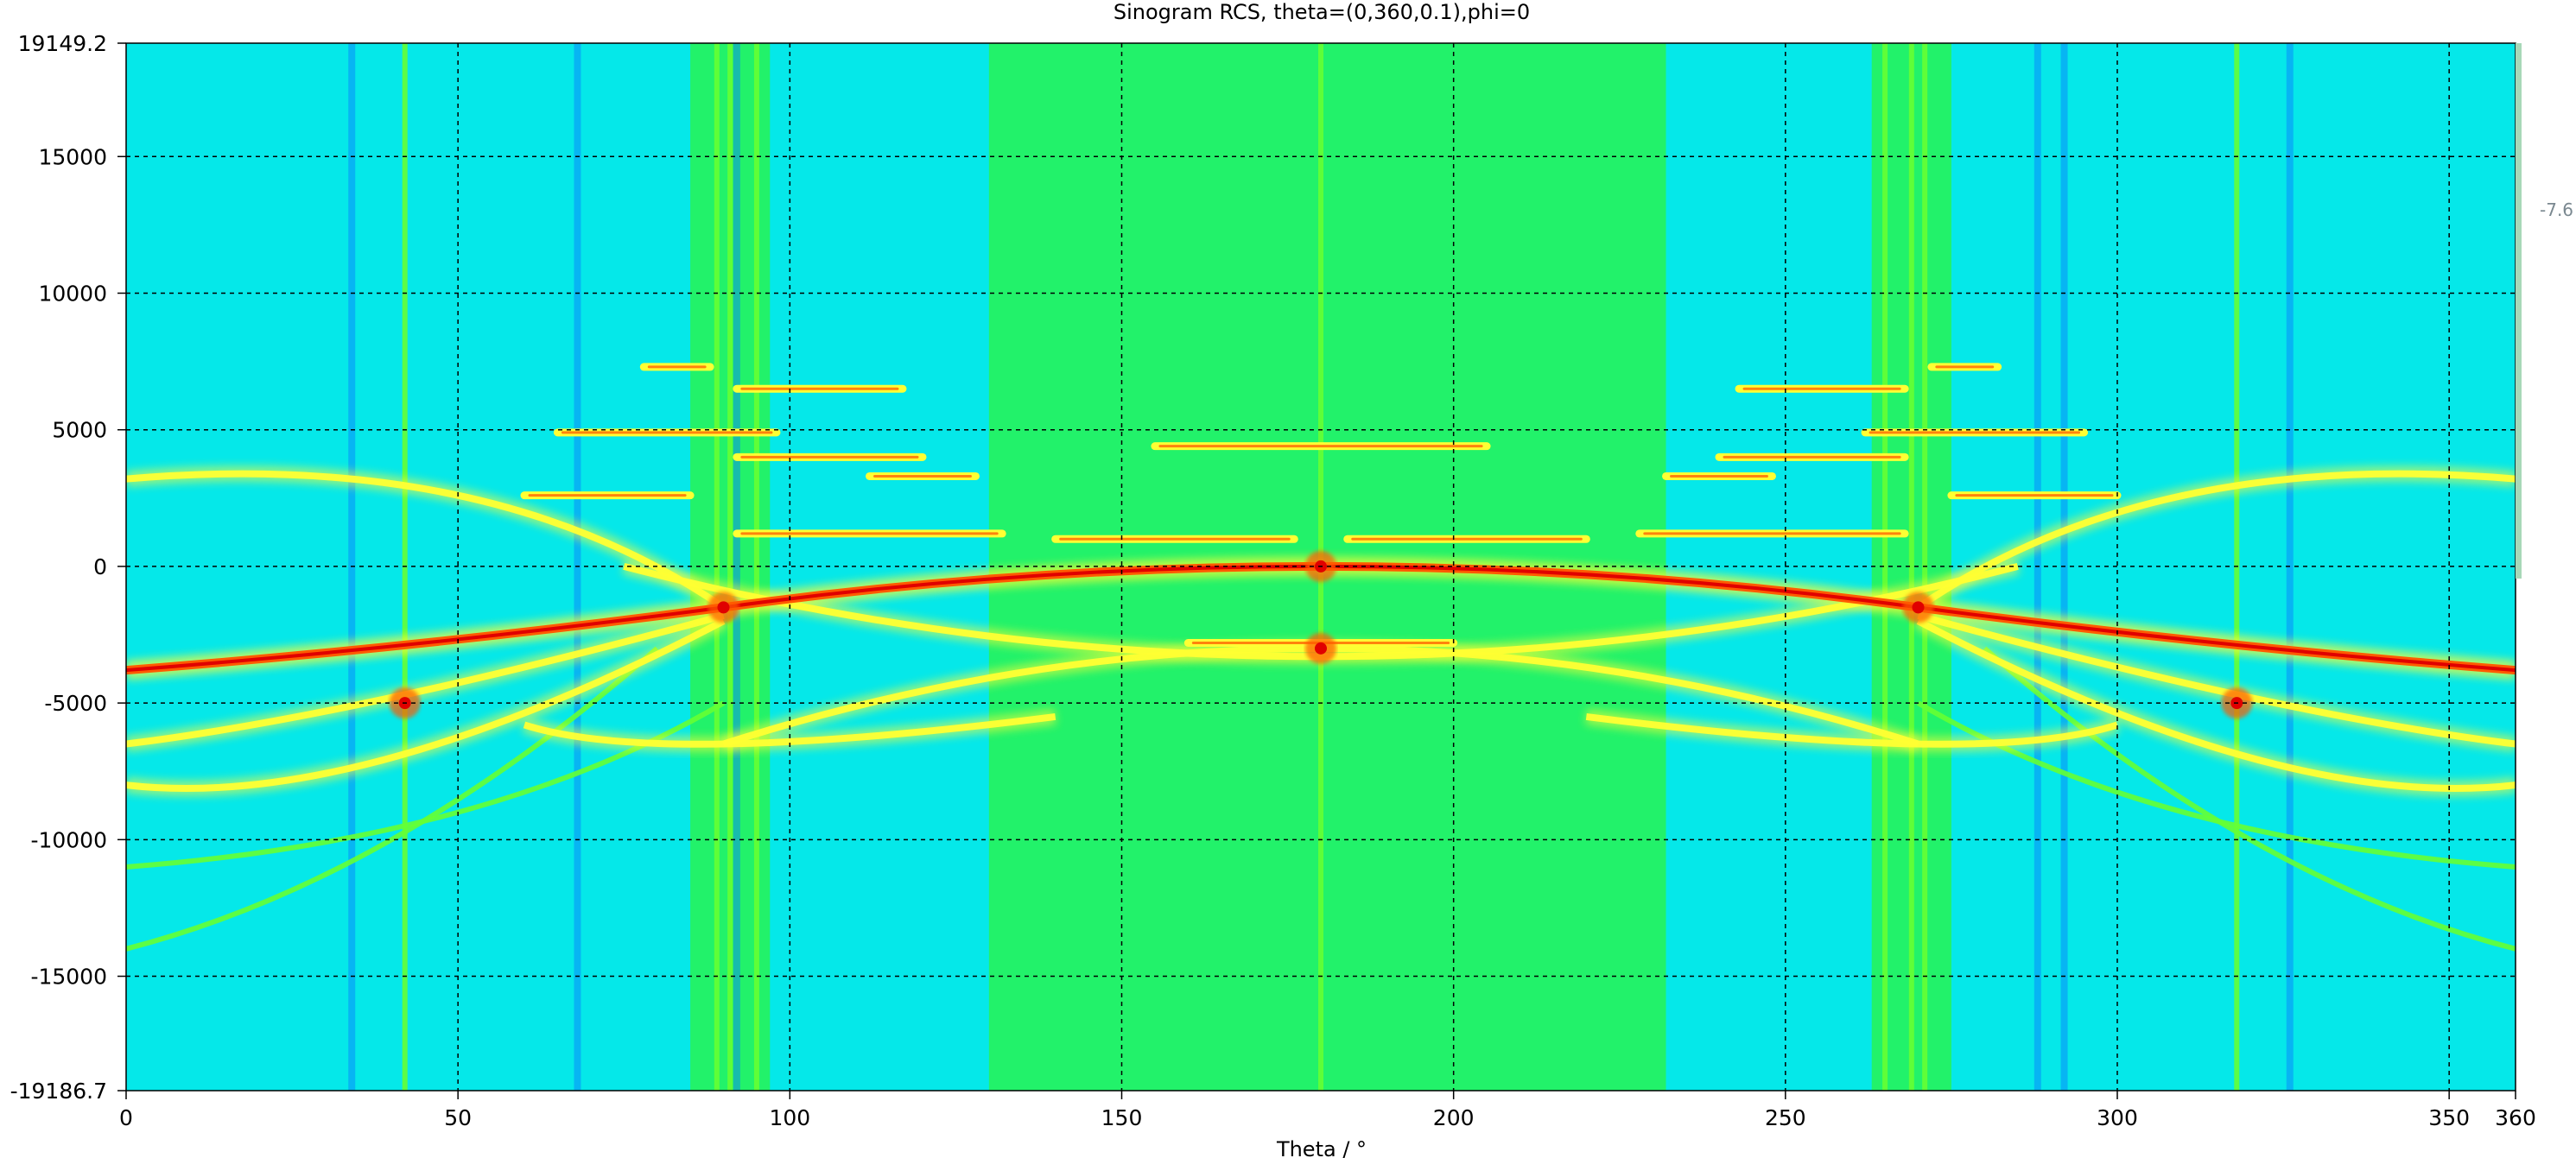 The image size is (2576, 1158). Describe the element at coordinates (458, 1117) in the screenshot. I see `x-tick-label: 50` at that location.